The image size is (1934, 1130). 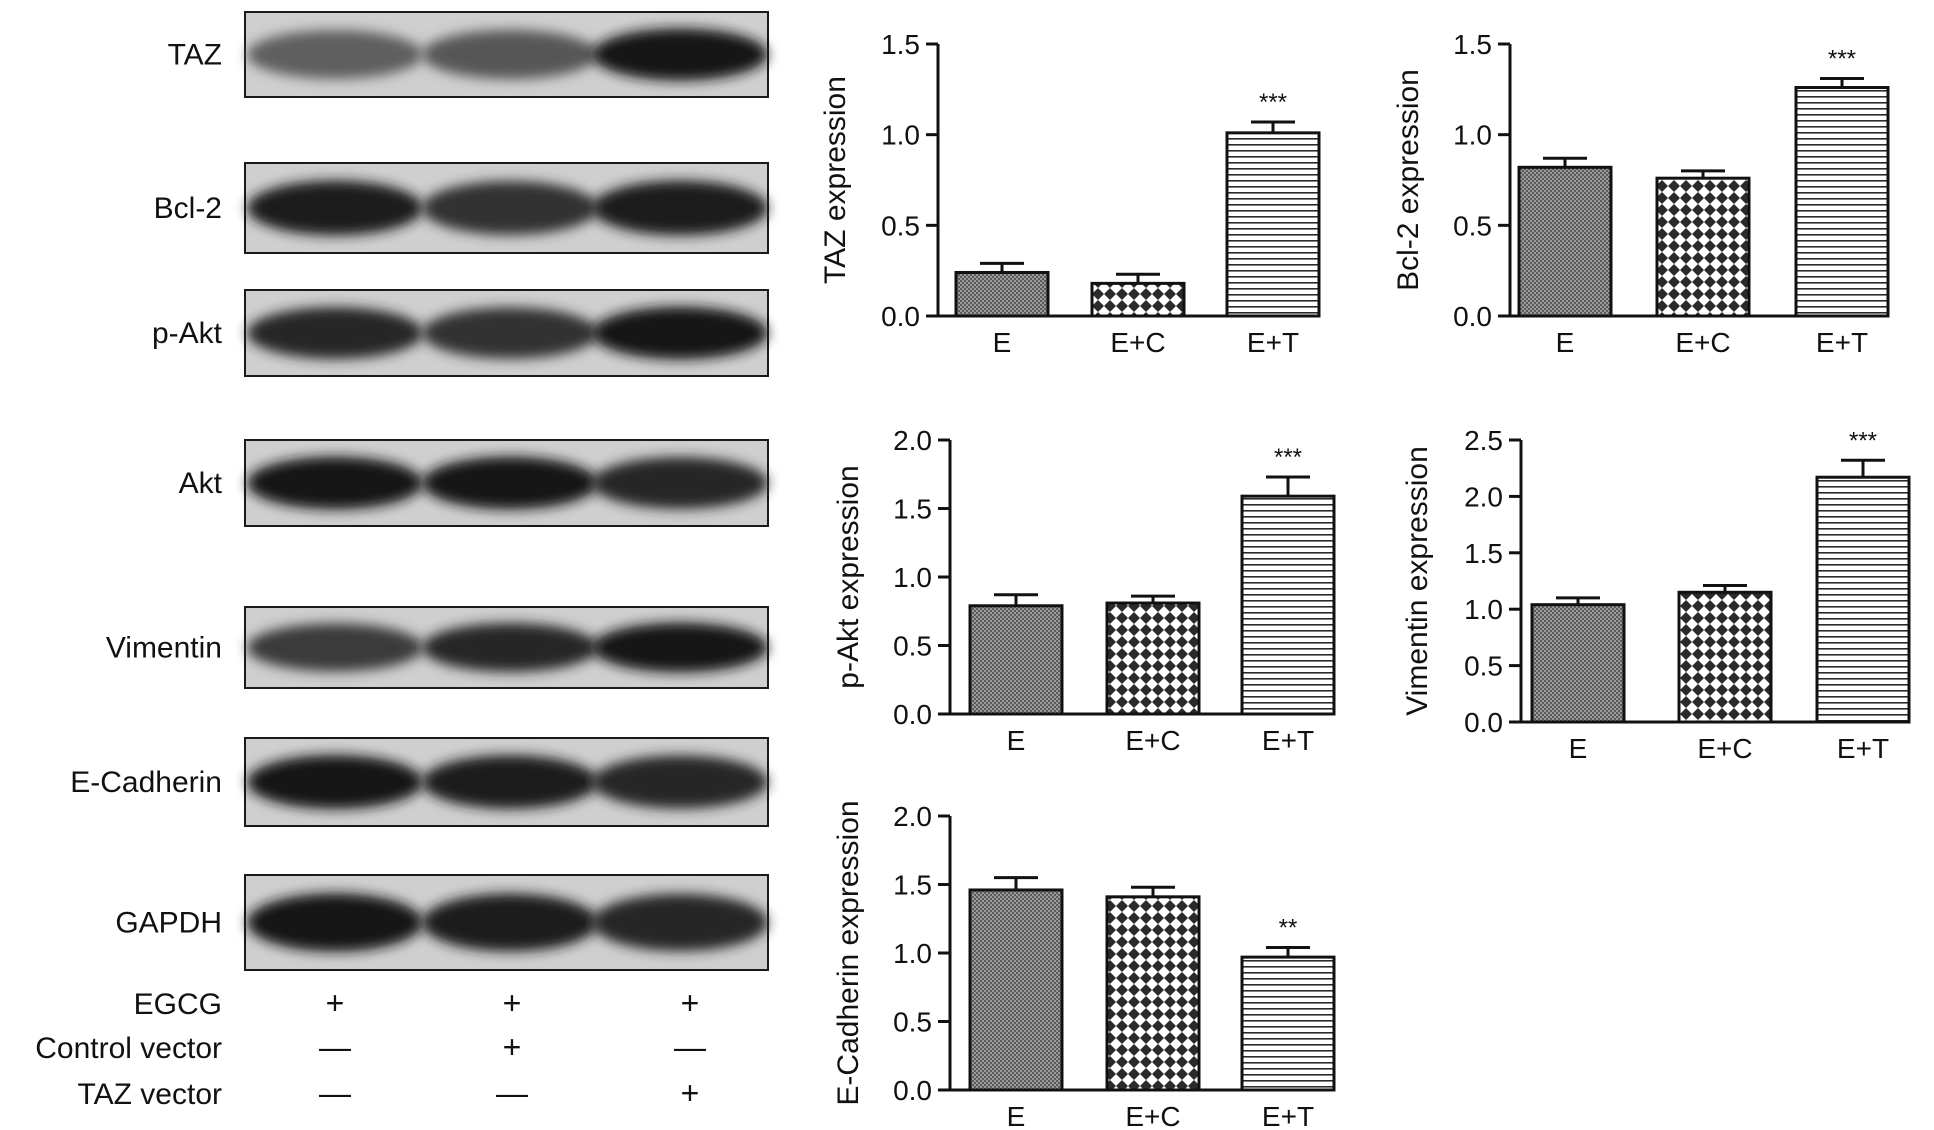 I want to click on blot-label: p-Akt, so click(x=187, y=333).